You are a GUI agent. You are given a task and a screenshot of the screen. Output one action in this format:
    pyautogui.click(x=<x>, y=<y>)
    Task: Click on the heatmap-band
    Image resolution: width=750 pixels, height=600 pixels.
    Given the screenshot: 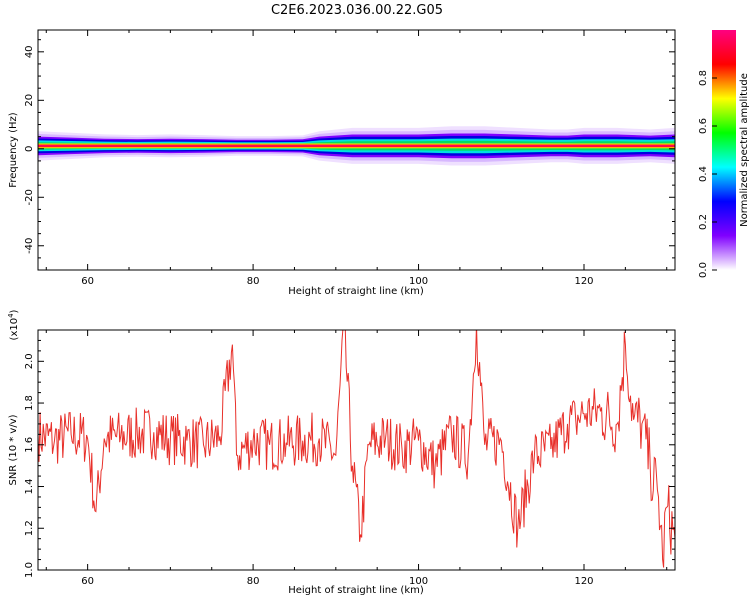 What is the action you would take?
    pyautogui.click(x=356, y=146)
    